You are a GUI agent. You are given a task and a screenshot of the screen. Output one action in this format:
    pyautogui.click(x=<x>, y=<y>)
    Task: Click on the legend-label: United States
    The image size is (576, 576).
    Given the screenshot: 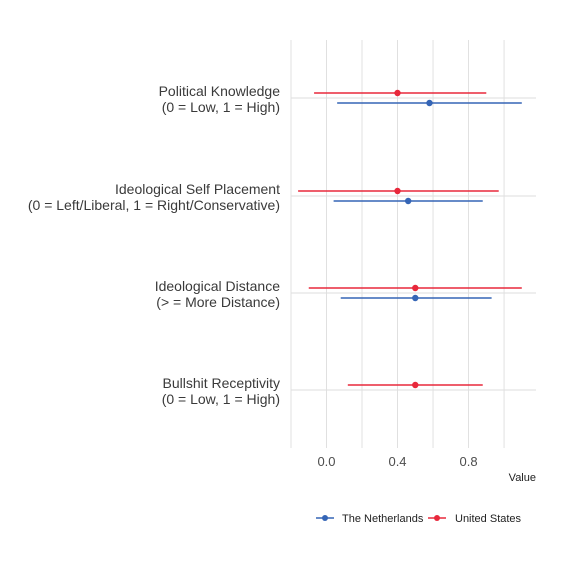 What is the action you would take?
    pyautogui.click(x=488, y=519)
    